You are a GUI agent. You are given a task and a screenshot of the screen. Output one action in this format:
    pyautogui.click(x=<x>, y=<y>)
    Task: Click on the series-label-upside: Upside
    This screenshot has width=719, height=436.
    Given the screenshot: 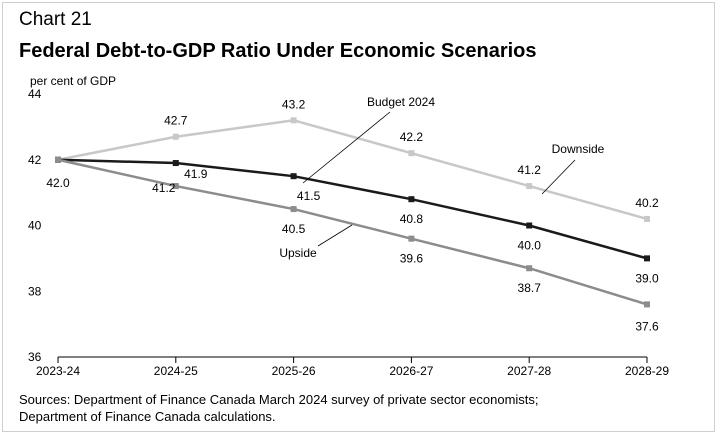 What is the action you would take?
    pyautogui.click(x=298, y=253)
    